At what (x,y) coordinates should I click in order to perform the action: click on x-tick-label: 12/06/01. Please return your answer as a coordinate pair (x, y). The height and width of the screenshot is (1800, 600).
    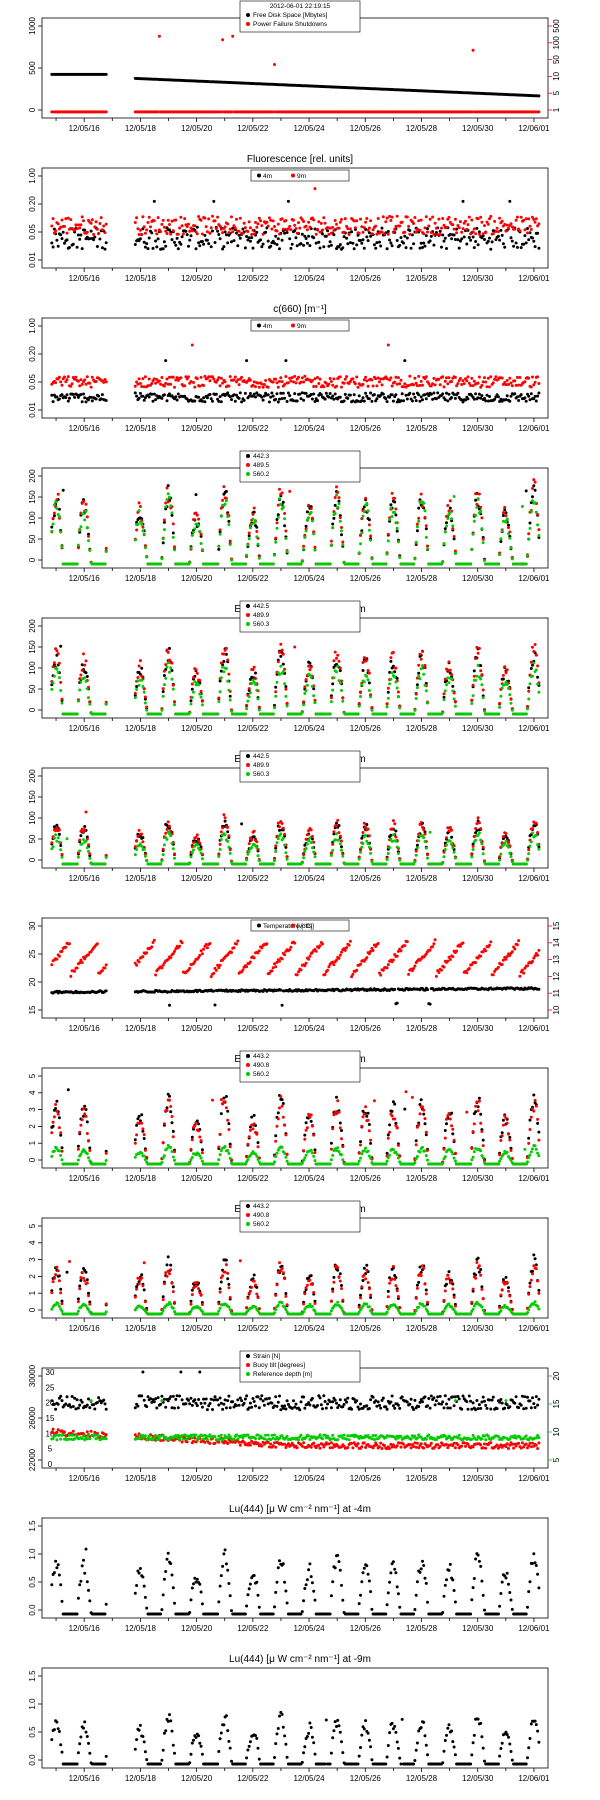
    Looking at the image, I should click on (534, 278).